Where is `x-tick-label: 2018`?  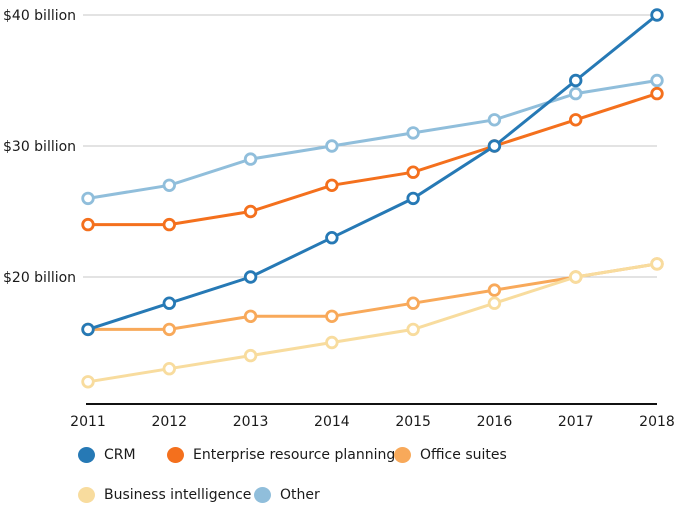 x-tick-label: 2018 is located at coordinates (657, 422).